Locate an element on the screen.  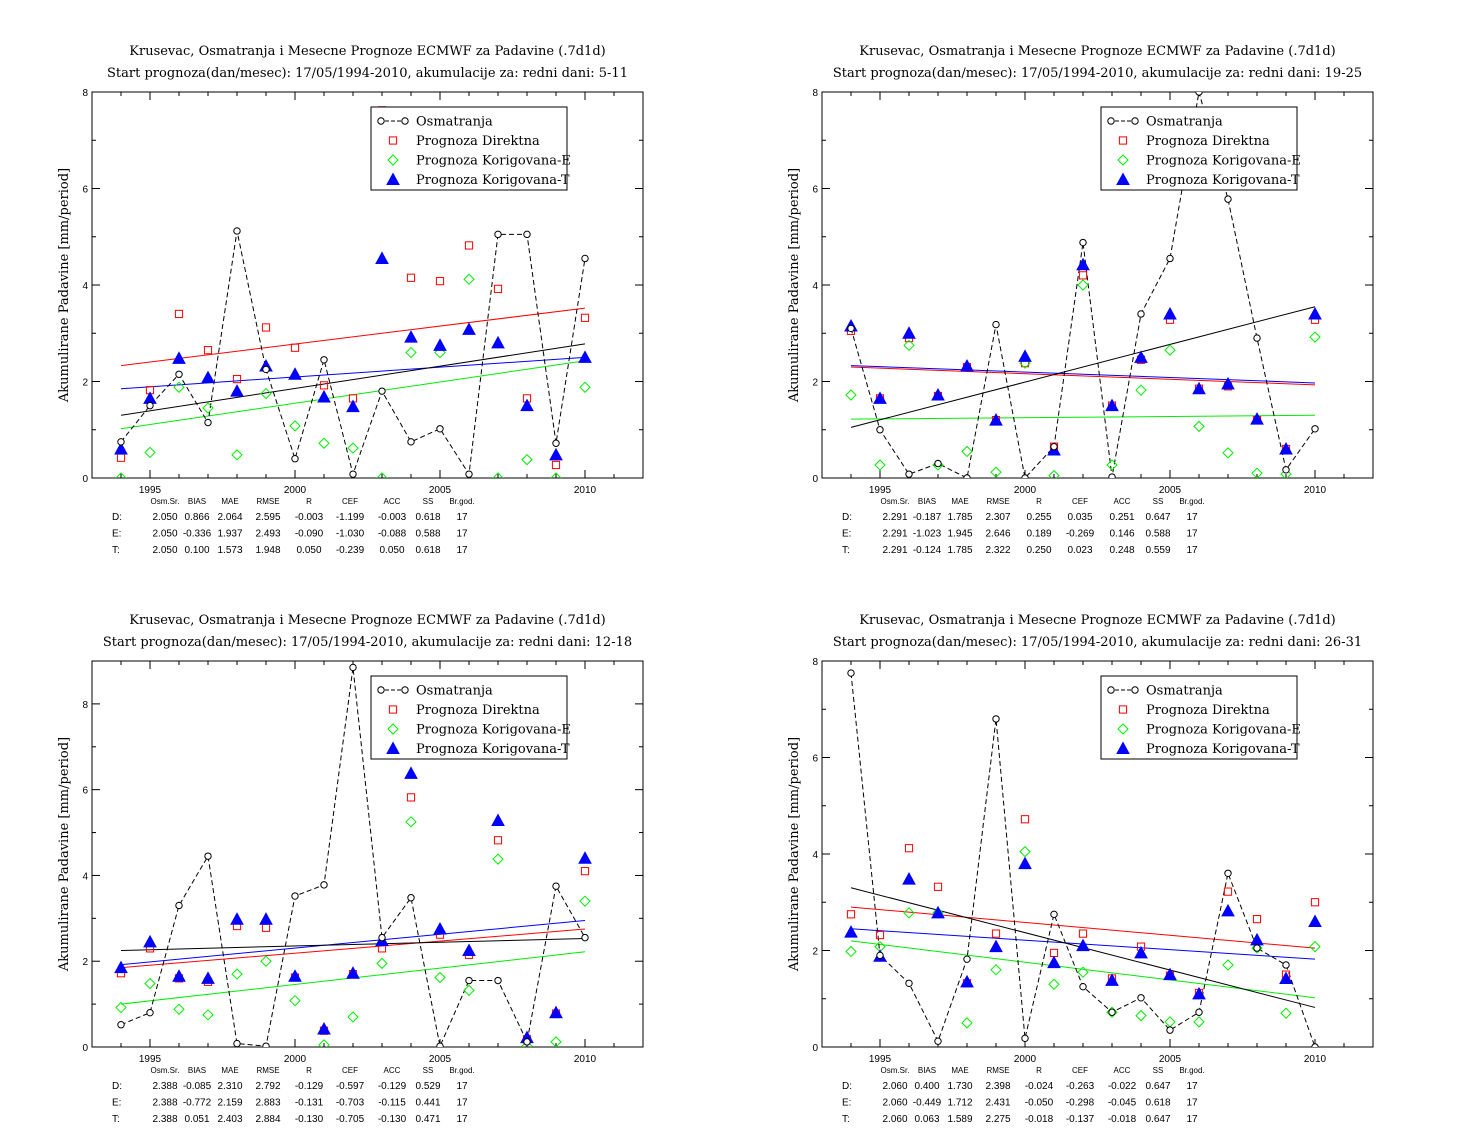
stats-value: 0.050 is located at coordinates (308, 550).